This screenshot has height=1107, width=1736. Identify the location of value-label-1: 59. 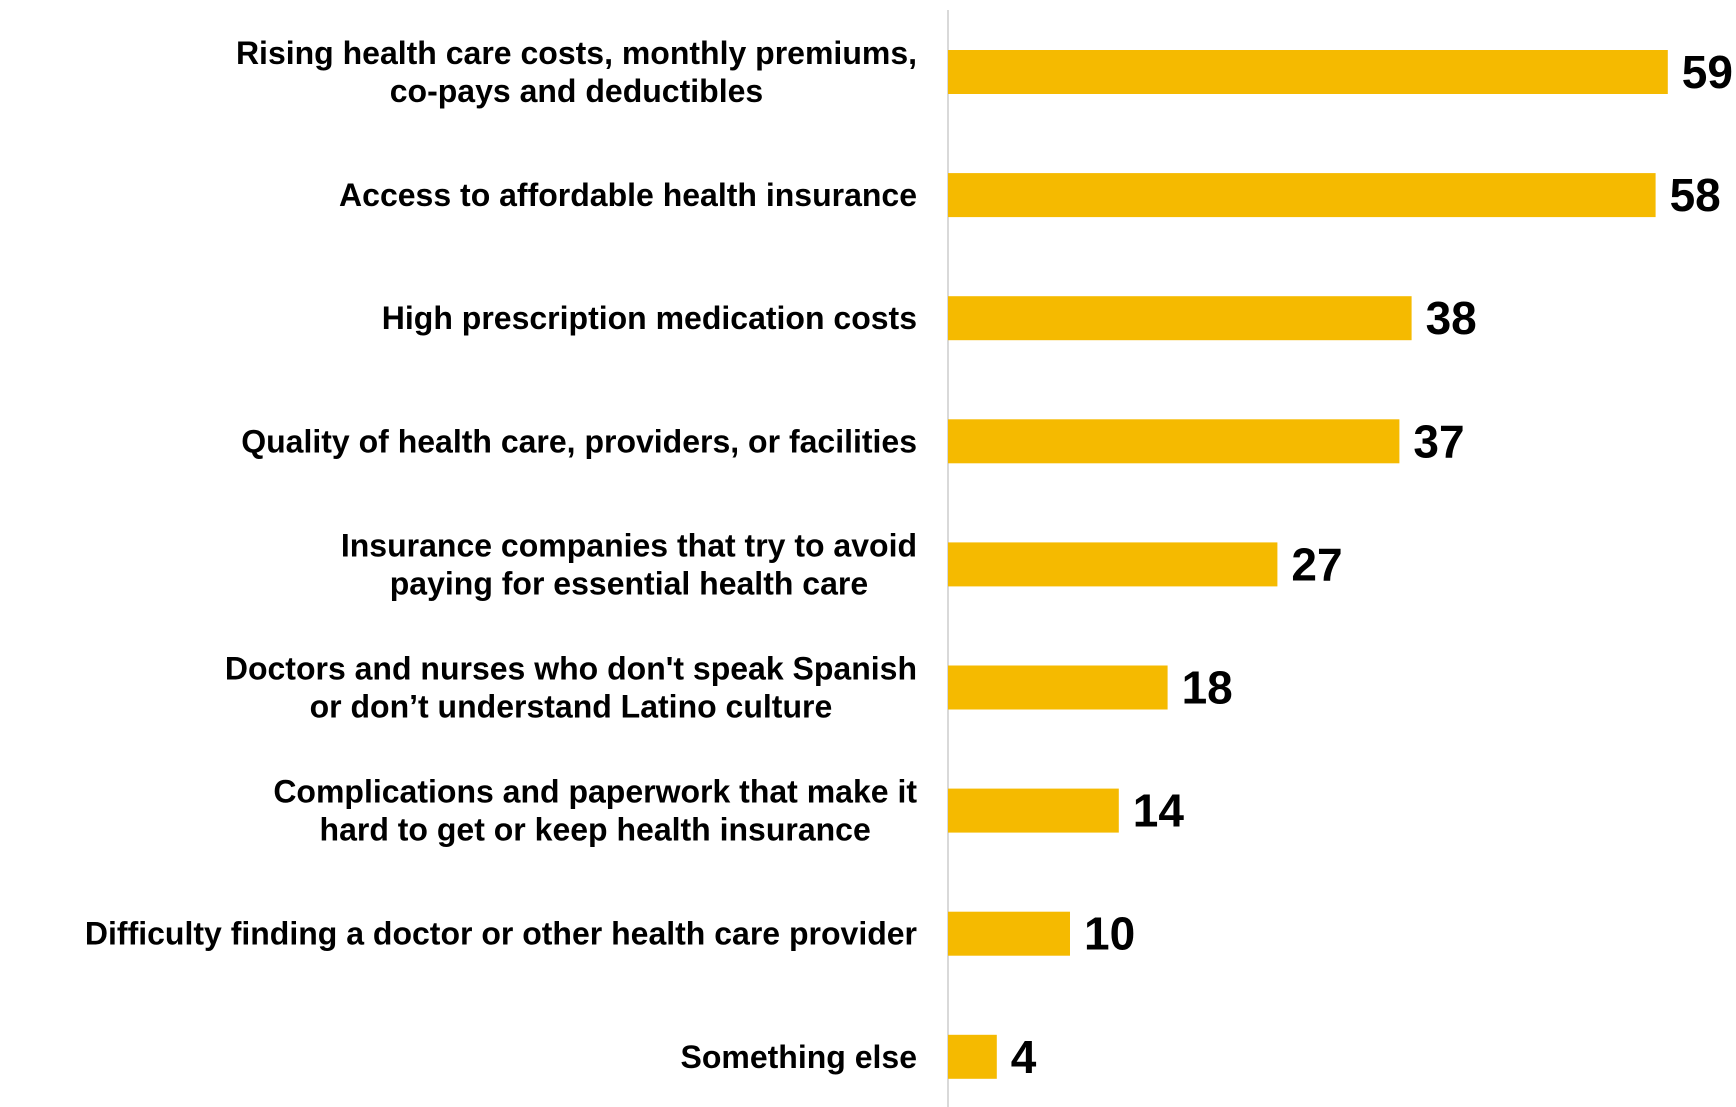
(1707, 72).